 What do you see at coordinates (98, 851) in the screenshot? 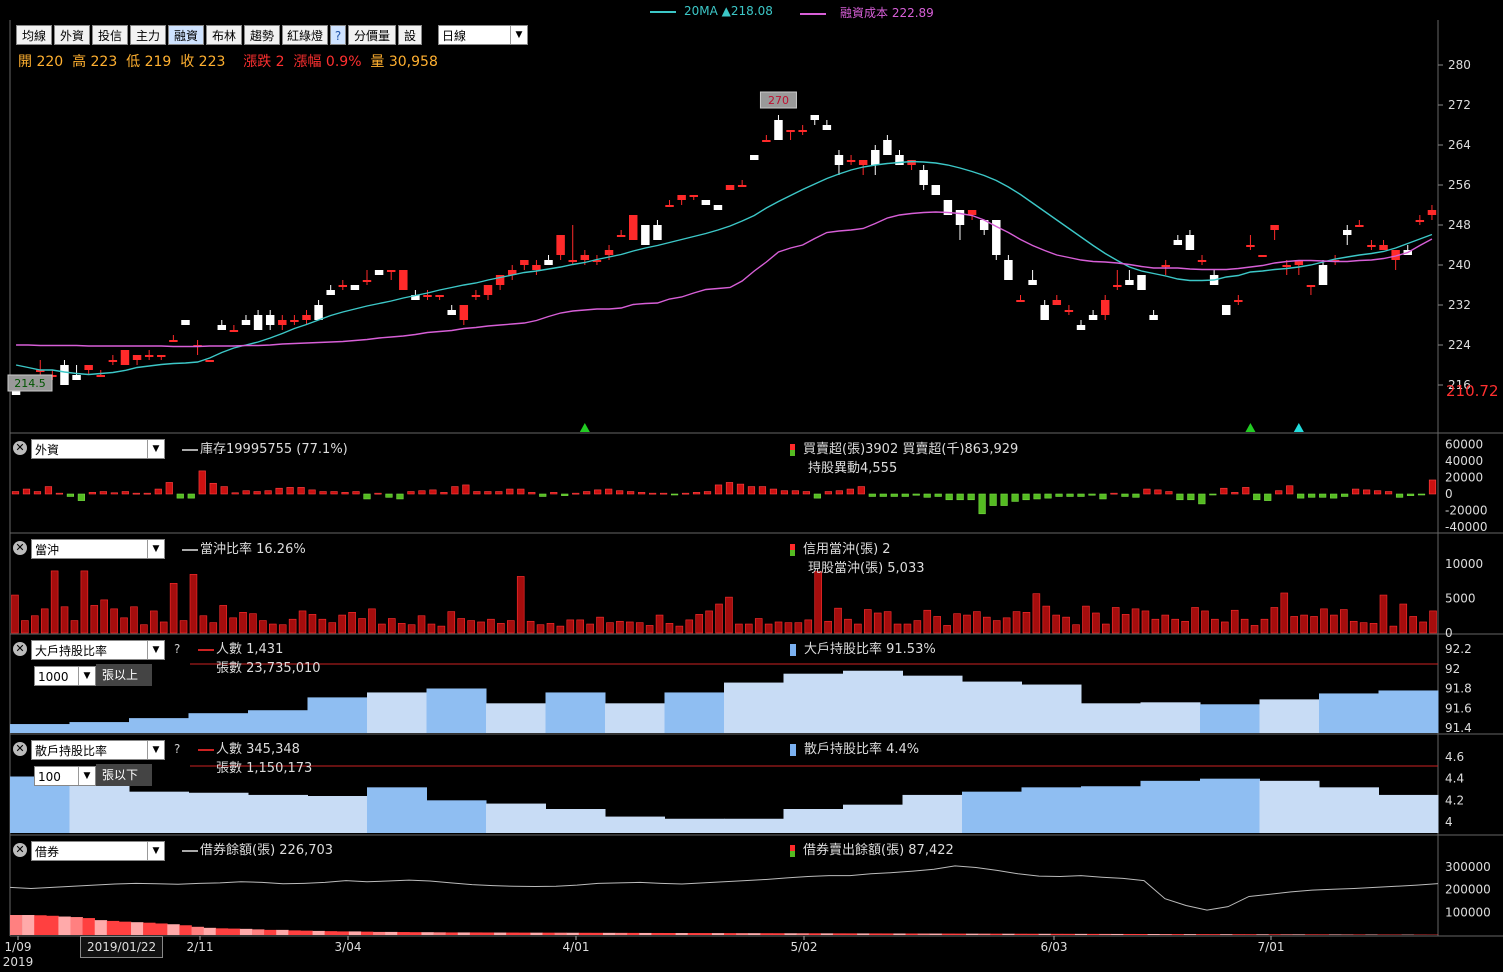
I see `lending-panel-select: 借券 ▼` at bounding box center [98, 851].